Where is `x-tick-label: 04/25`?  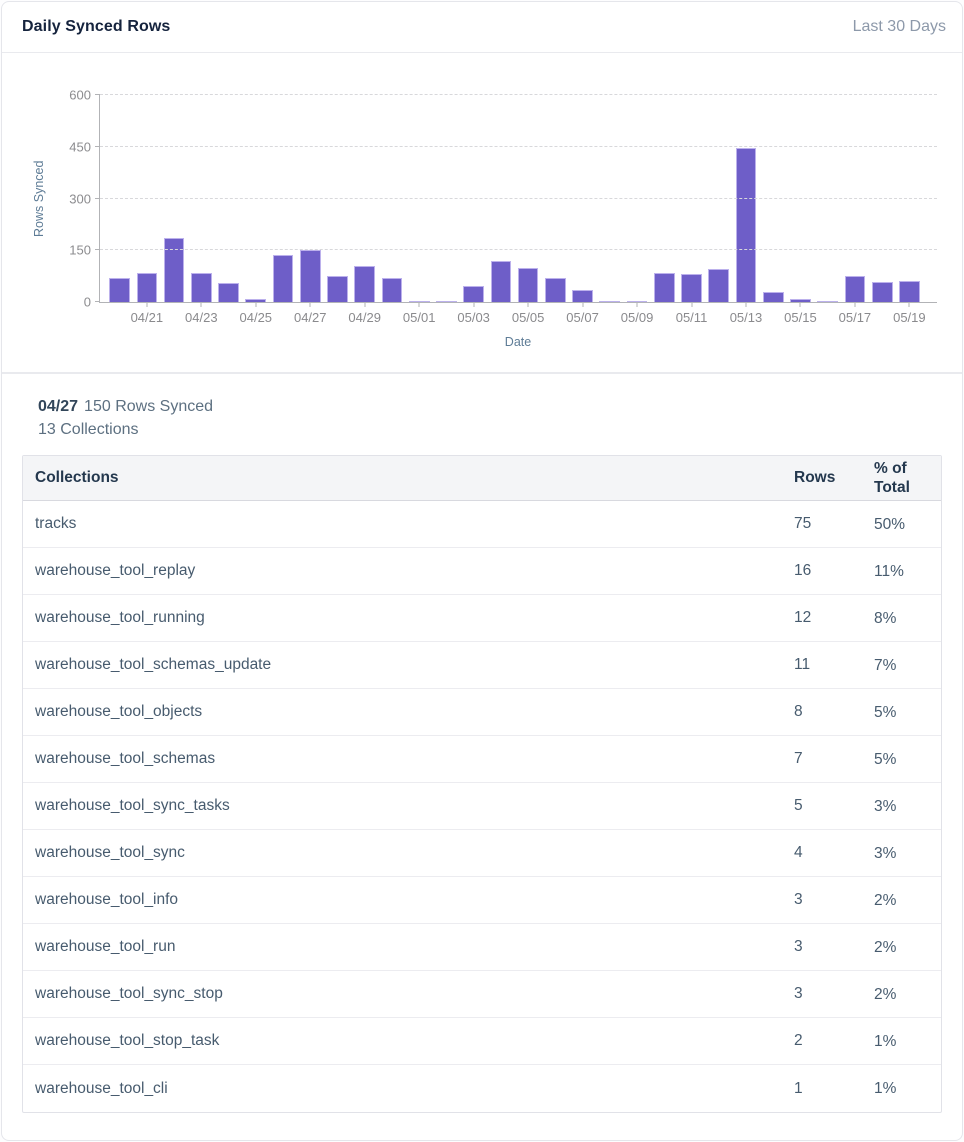
x-tick-label: 04/25 is located at coordinates (256, 317).